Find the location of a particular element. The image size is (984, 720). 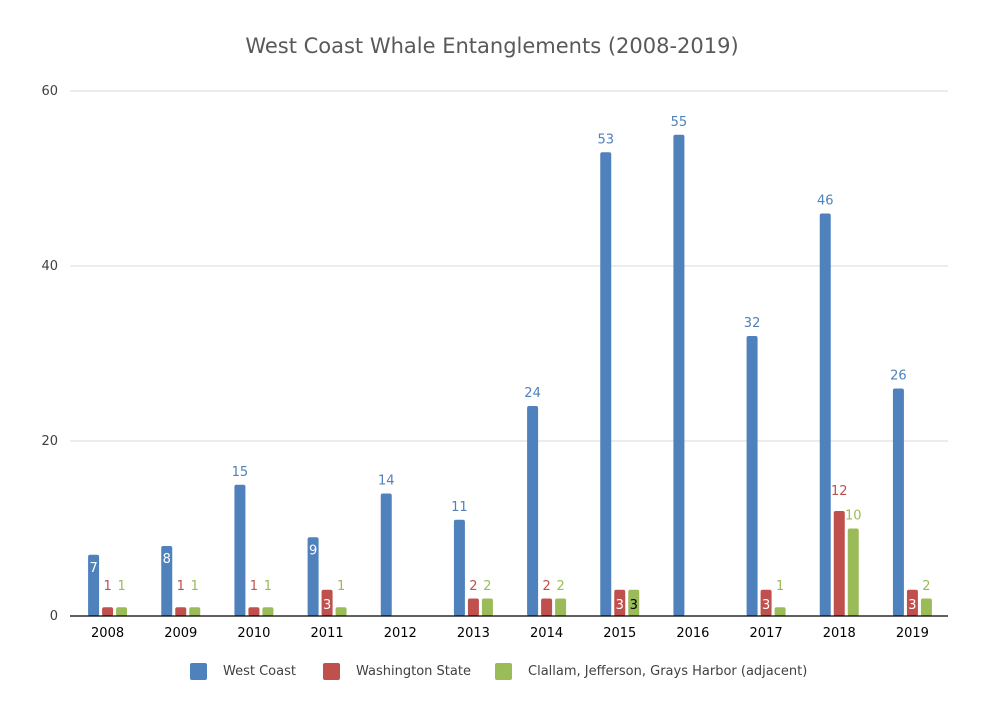

data-label: 7 is located at coordinates (93, 568).